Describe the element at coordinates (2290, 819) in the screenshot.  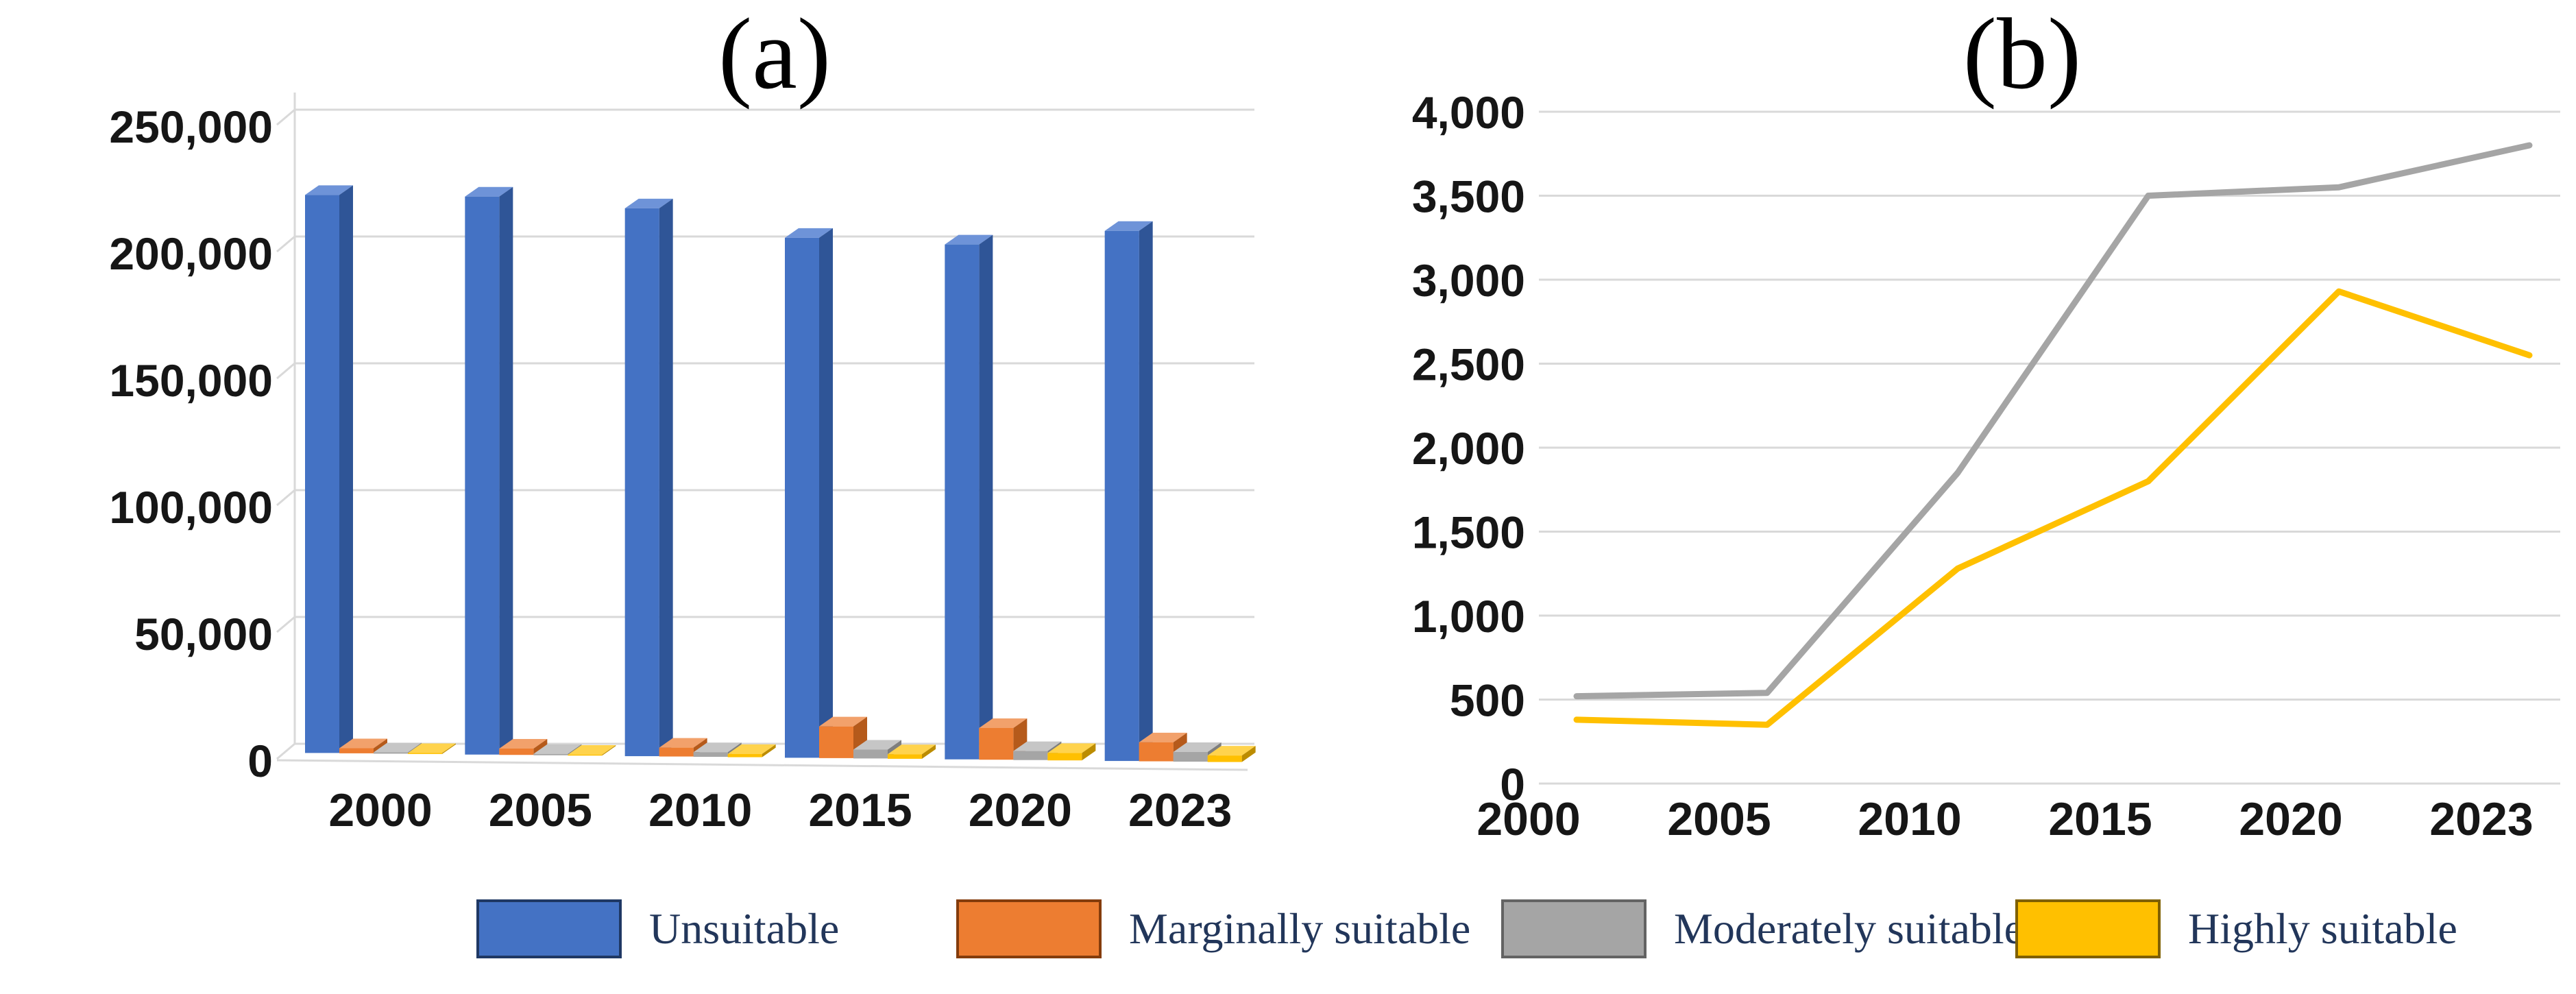
I see `panel-b-x-label: 2020` at that location.